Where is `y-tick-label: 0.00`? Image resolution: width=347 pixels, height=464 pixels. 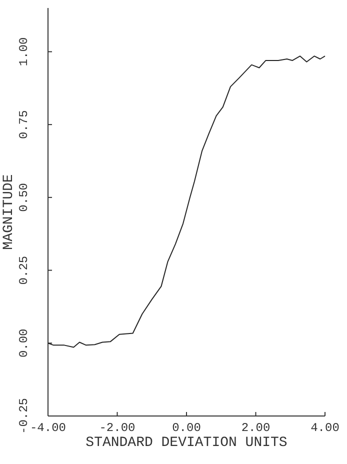 y-tick-label: 0.00 is located at coordinates (24, 343).